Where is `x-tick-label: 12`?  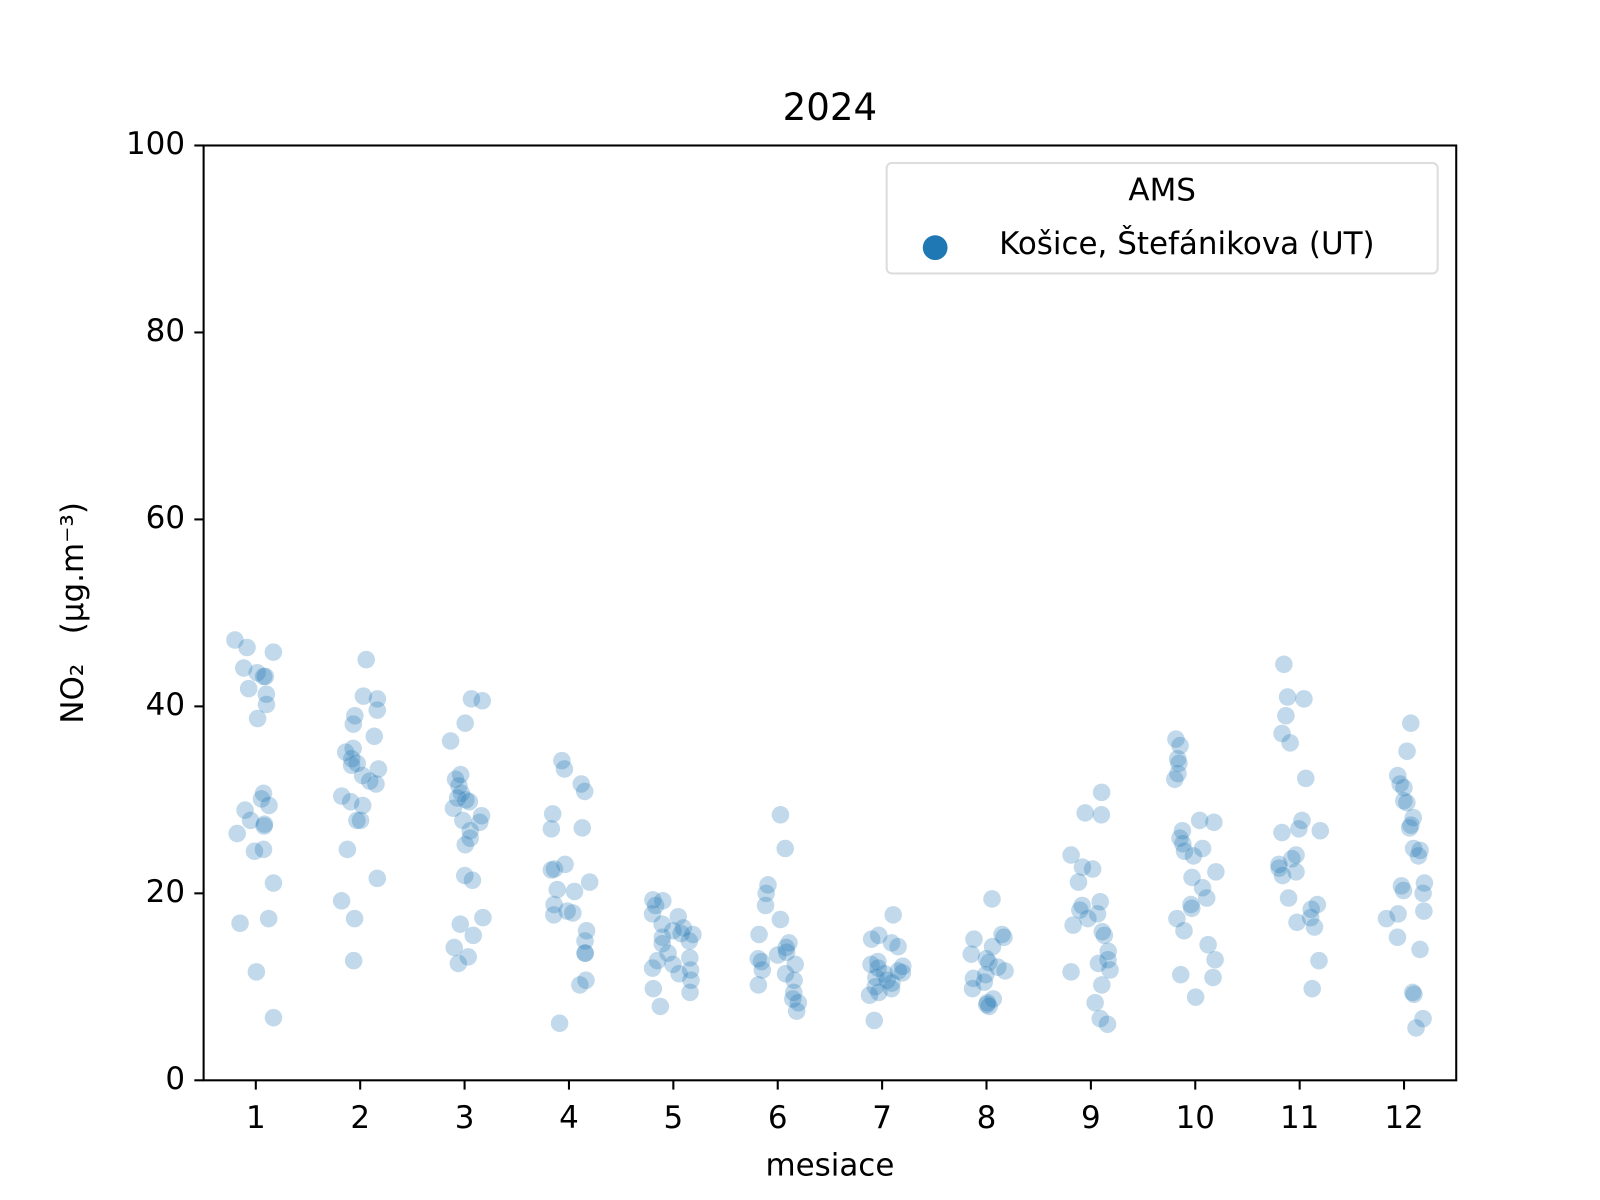 x-tick-label: 12 is located at coordinates (1403, 1118).